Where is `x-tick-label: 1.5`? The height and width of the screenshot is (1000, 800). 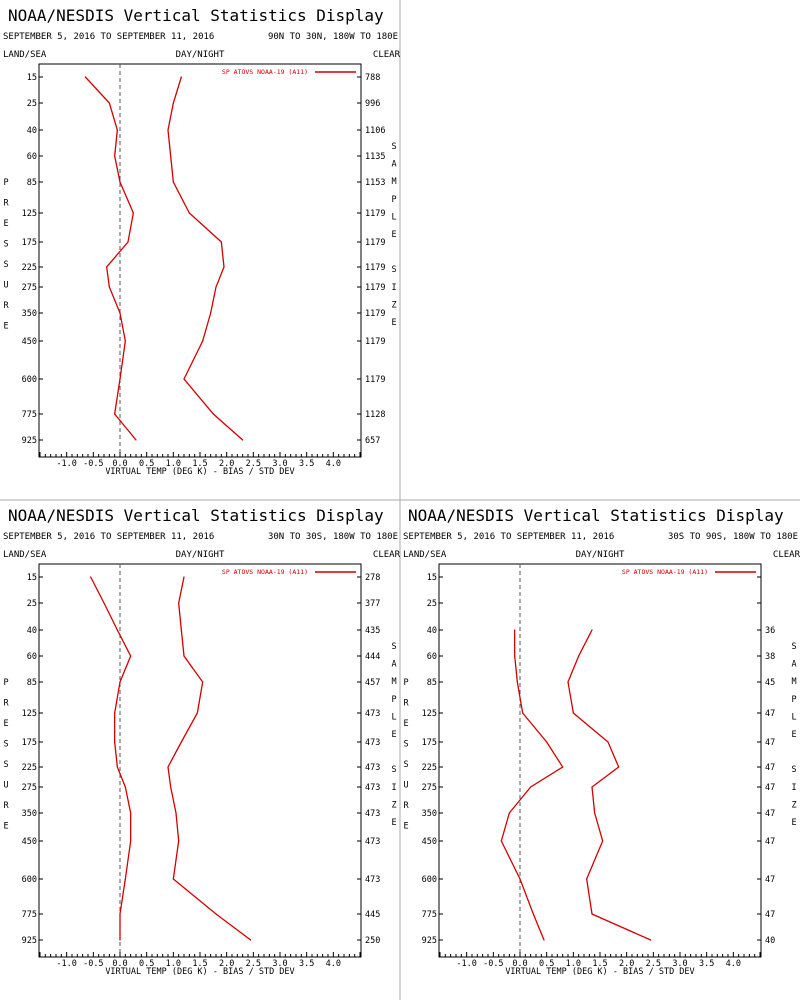
x-tick-label: 1.5 is located at coordinates (599, 964).